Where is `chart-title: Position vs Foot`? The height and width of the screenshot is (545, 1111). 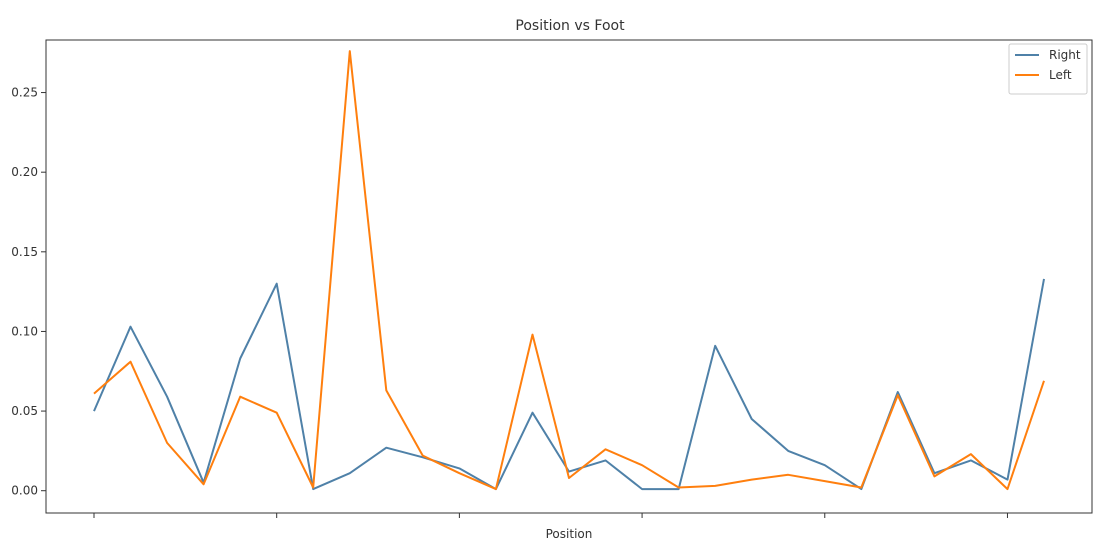
chart-title: Position vs Foot is located at coordinates (570, 26).